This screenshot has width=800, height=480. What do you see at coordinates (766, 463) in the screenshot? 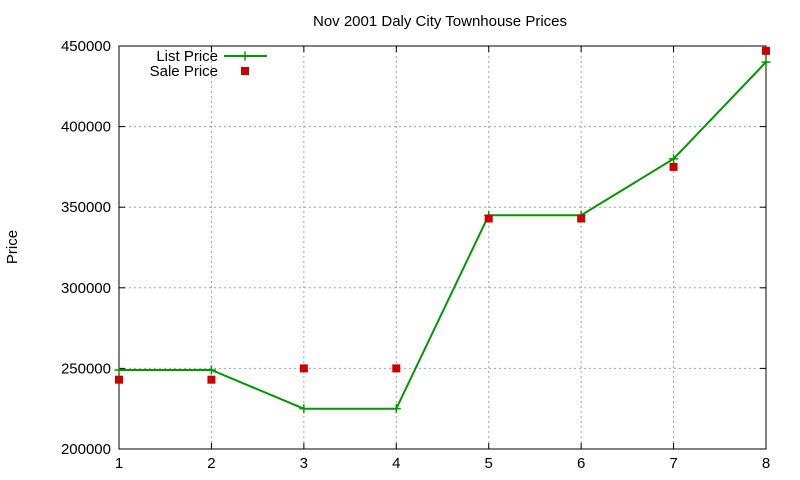
I see `x-tick-label: 8` at bounding box center [766, 463].